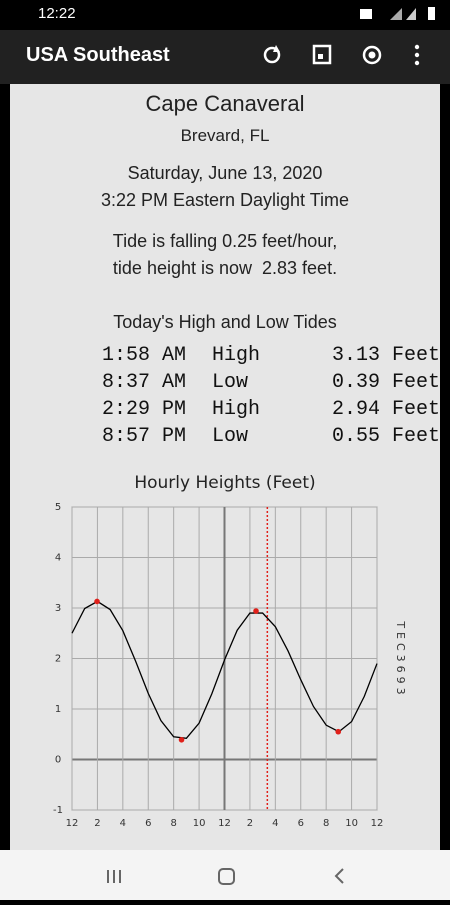  Describe the element at coordinates (339, 876) in the screenshot. I see `back-button` at that location.